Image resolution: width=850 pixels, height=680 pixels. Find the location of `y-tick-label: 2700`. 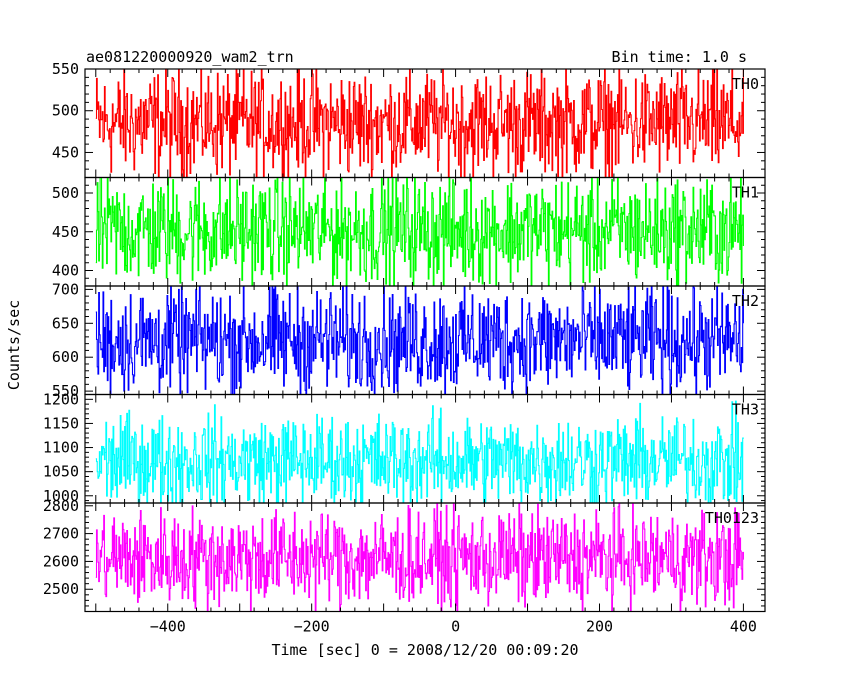

y-tick-label: 2700 is located at coordinates (61, 534).